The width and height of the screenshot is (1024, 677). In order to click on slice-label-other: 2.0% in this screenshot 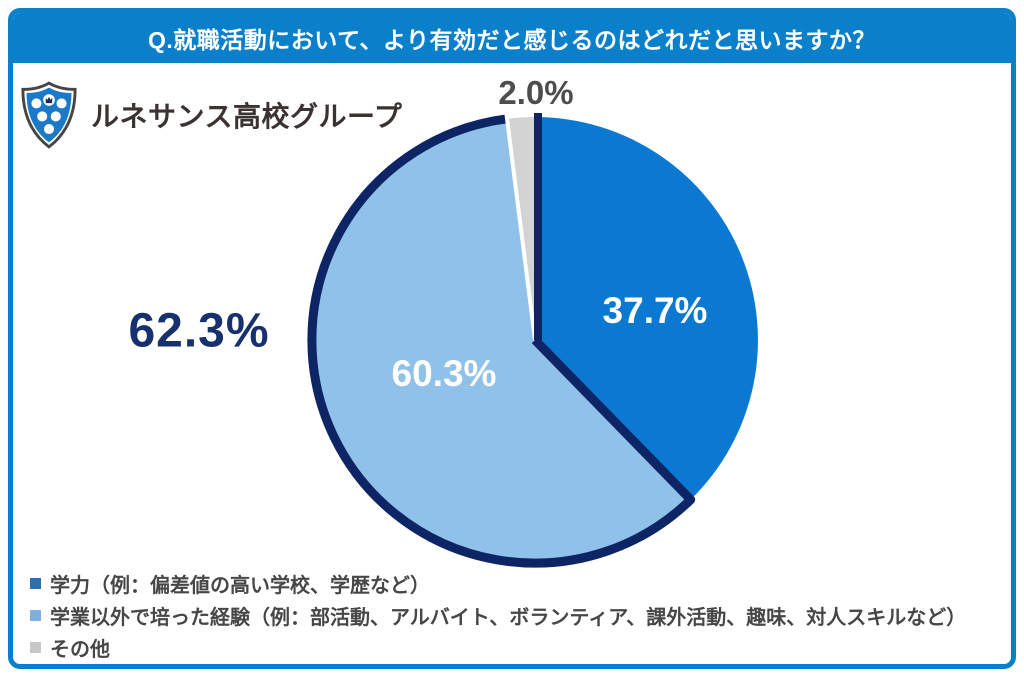, I will do `click(536, 92)`.